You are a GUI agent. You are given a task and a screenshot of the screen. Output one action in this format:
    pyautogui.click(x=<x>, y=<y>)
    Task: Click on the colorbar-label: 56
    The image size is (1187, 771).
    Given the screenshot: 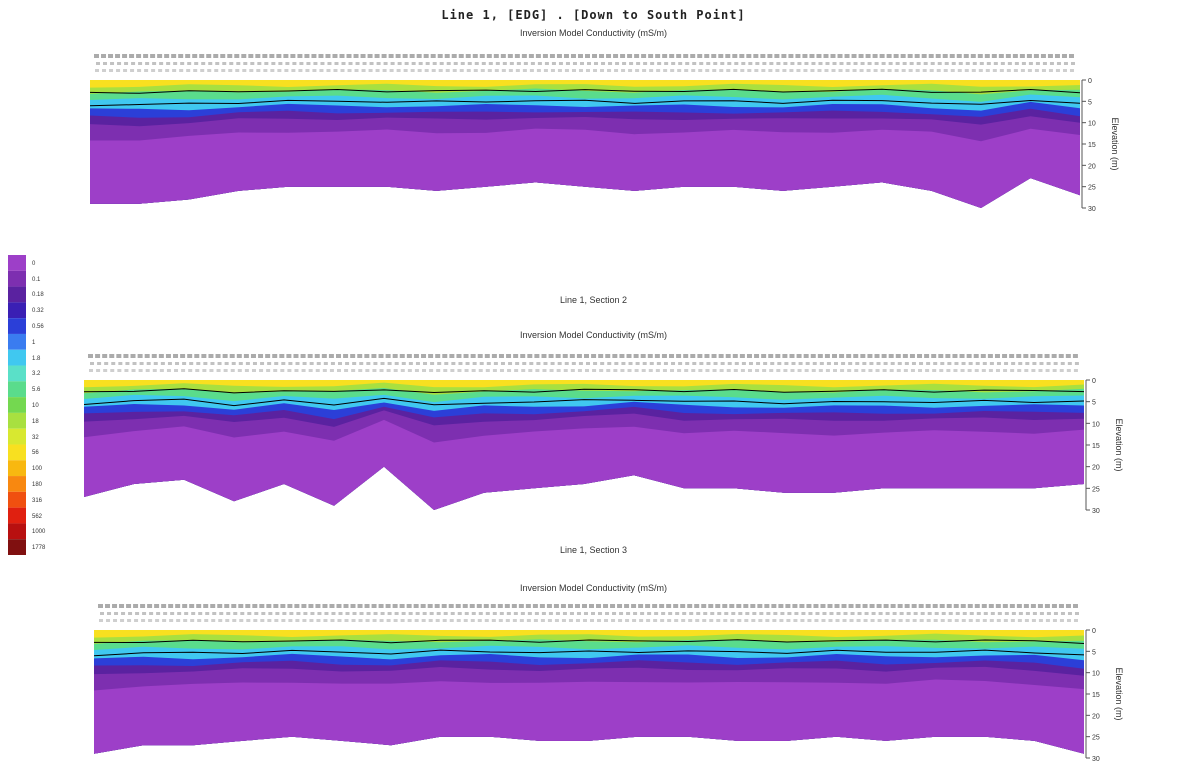 What is the action you would take?
    pyautogui.click(x=35, y=453)
    